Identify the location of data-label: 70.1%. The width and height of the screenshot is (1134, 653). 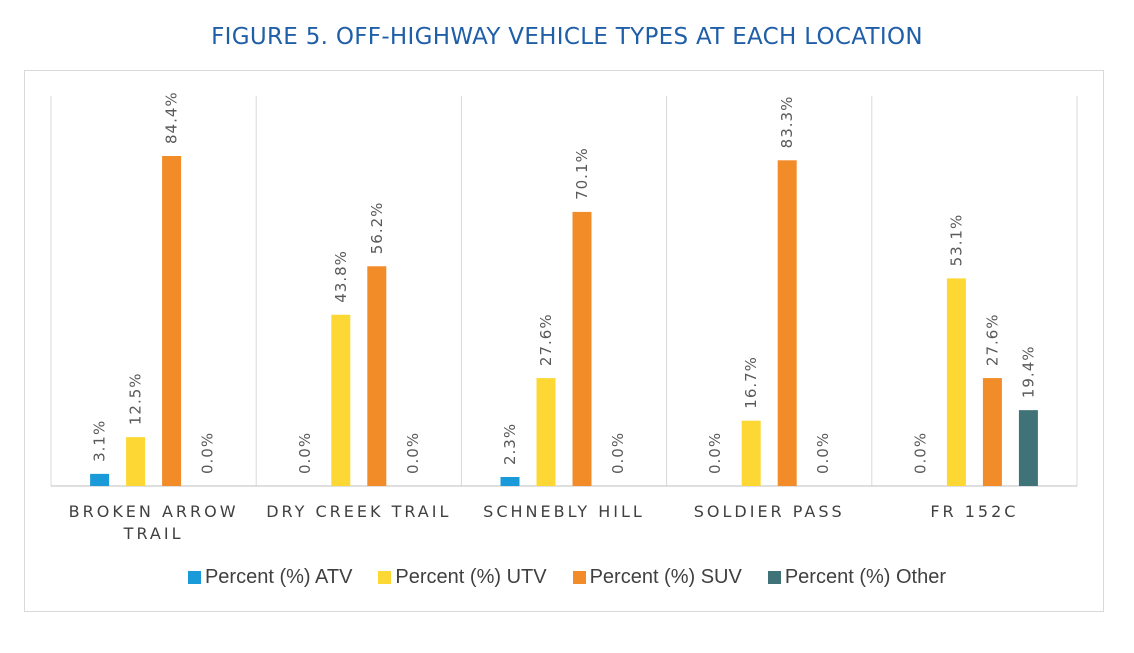
(582, 173).